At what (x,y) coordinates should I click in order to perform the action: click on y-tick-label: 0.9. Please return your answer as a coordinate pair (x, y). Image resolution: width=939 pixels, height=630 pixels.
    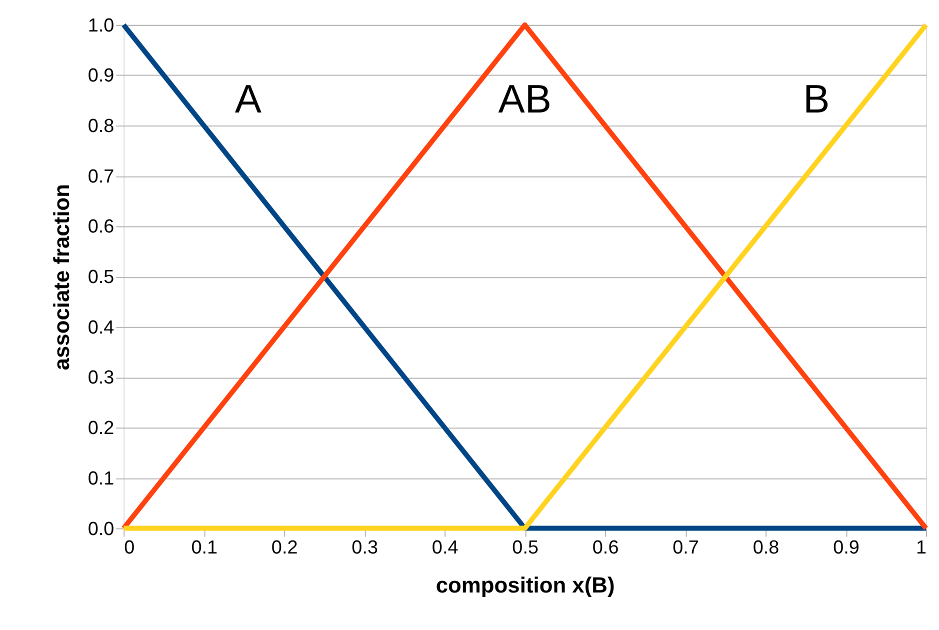
    Looking at the image, I should click on (101, 76).